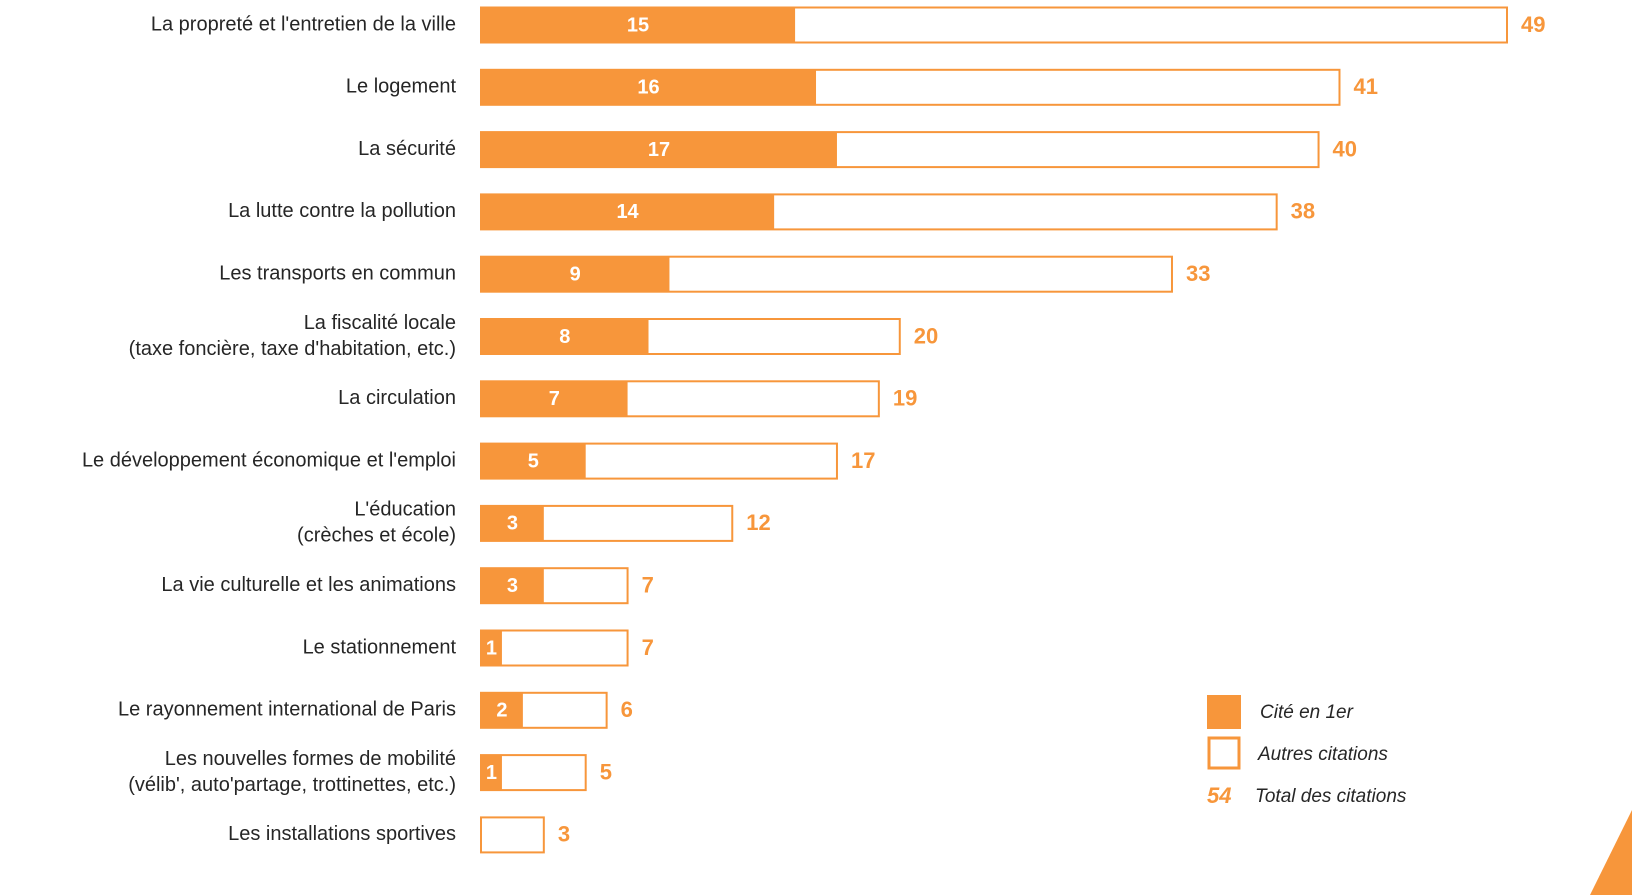 Image resolution: width=1632 pixels, height=895 pixels. Describe the element at coordinates (342, 211) in the screenshot. I see `category-label: La lutte contre la pollution` at that location.